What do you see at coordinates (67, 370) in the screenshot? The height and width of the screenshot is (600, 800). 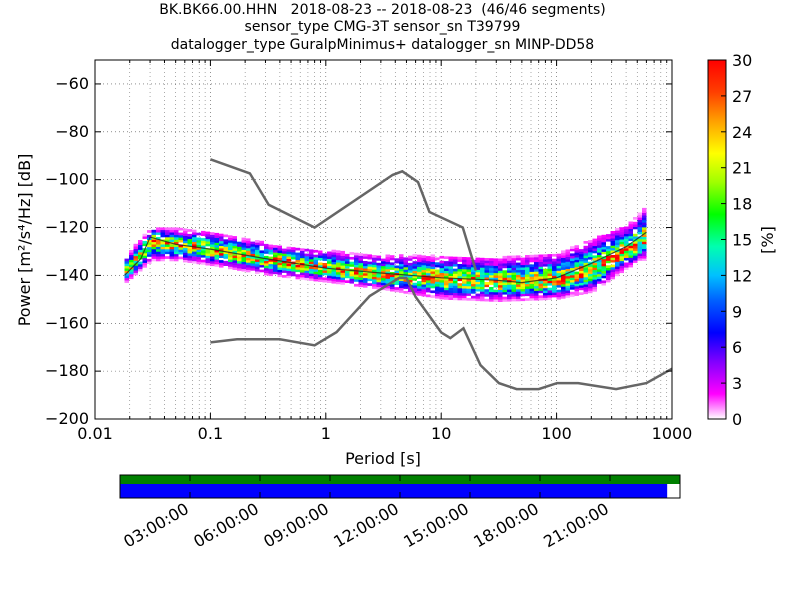 I see `y-tick-label: −180` at bounding box center [67, 370].